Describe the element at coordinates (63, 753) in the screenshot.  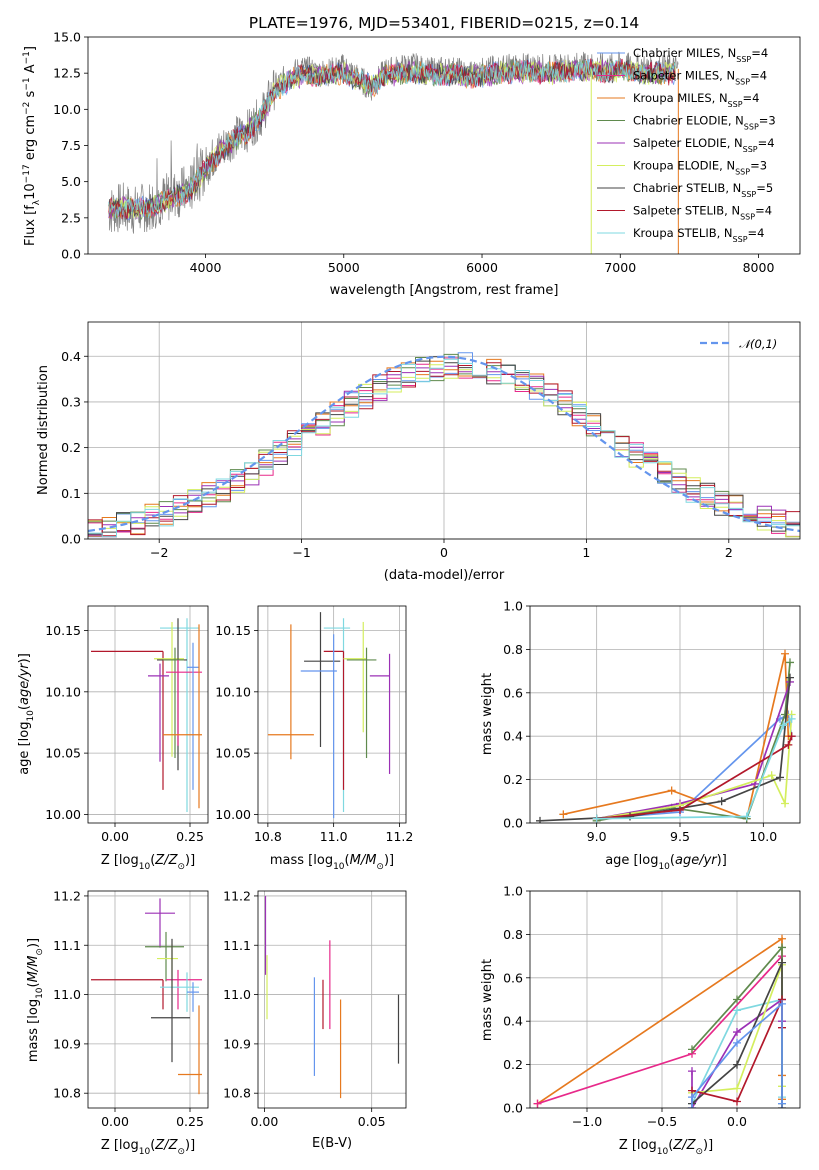
I see `y-tick-label: 10.05` at that location.